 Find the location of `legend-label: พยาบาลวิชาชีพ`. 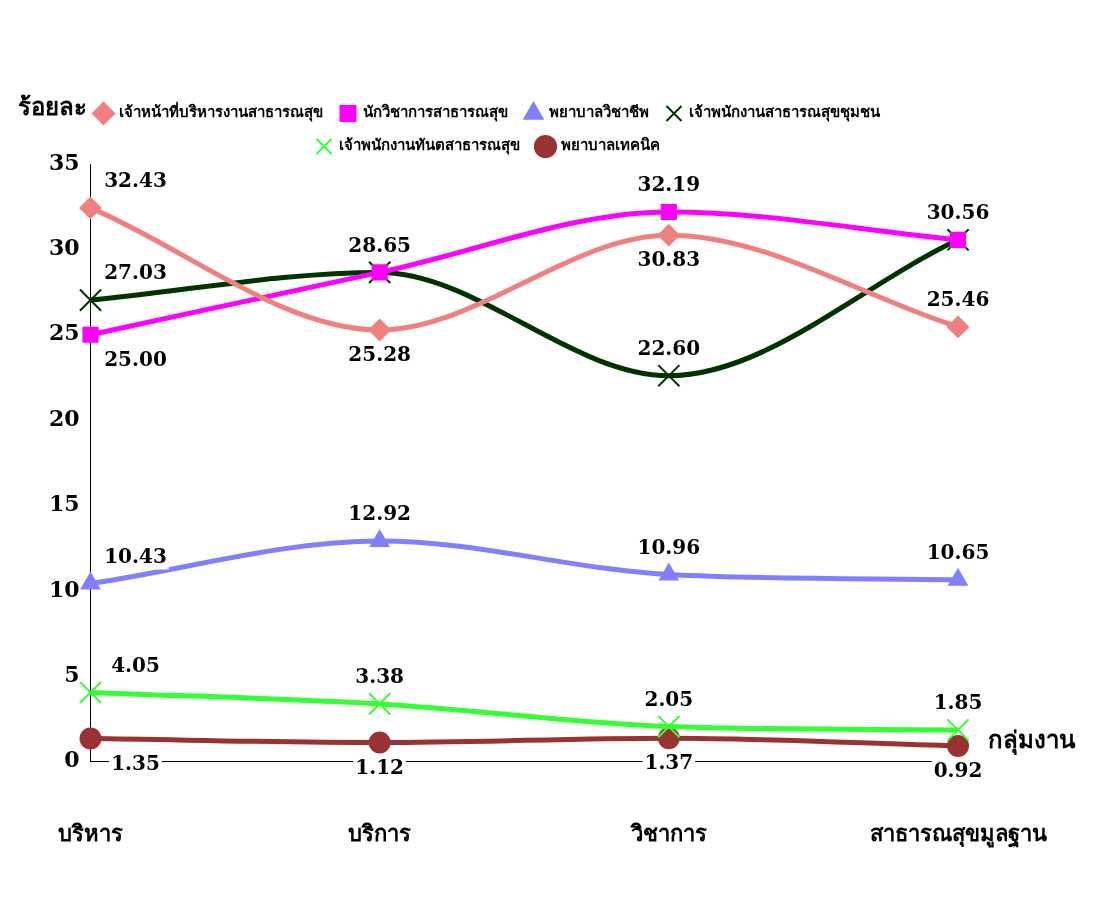

legend-label: พยาบาลวิชาชีพ is located at coordinates (598, 112).